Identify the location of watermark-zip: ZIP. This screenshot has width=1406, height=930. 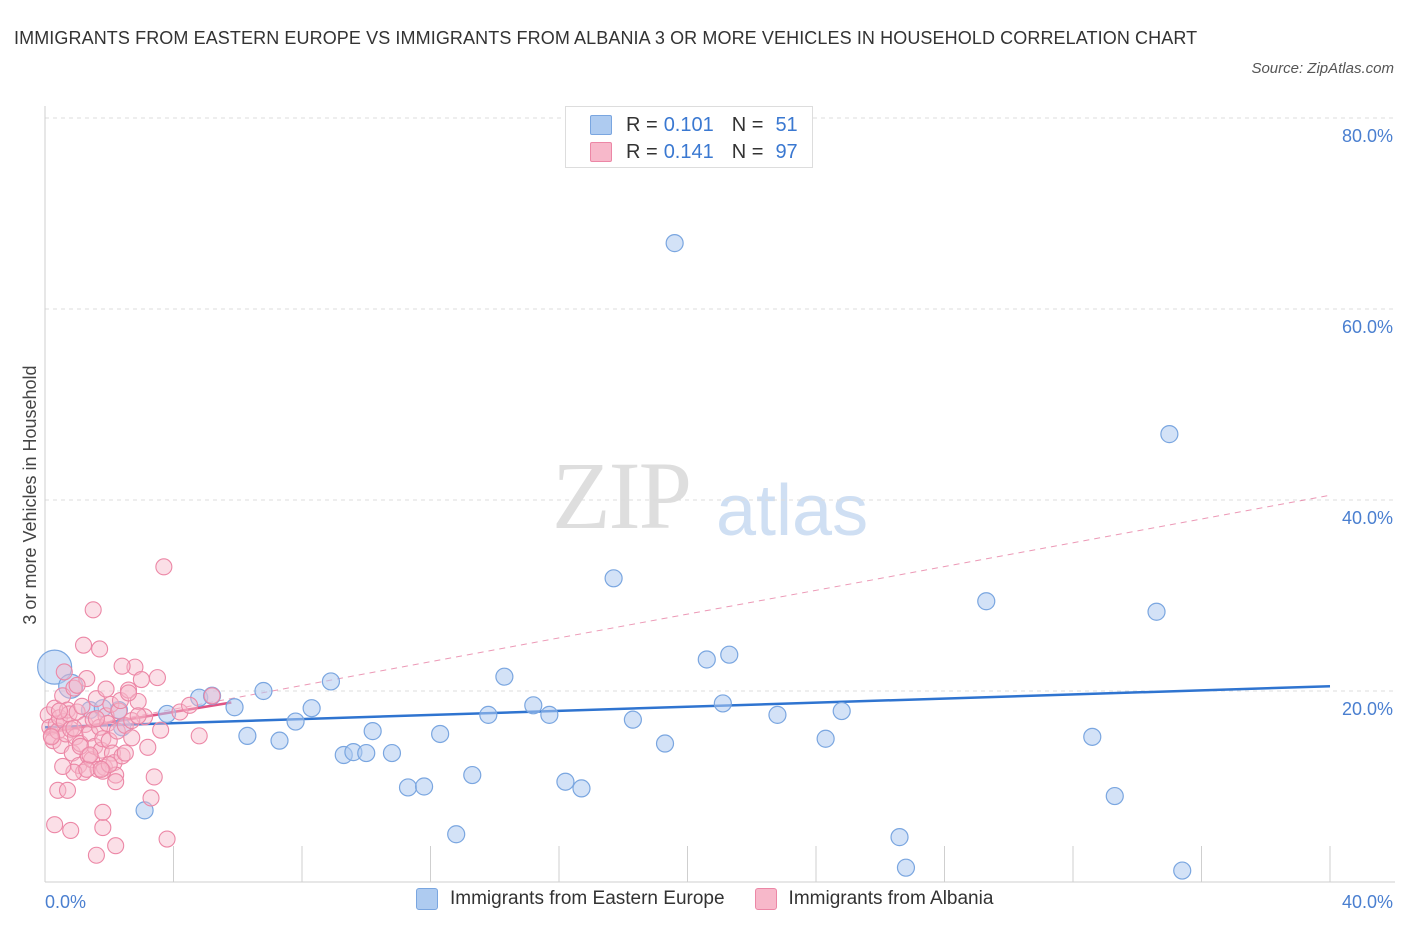
(622, 495).